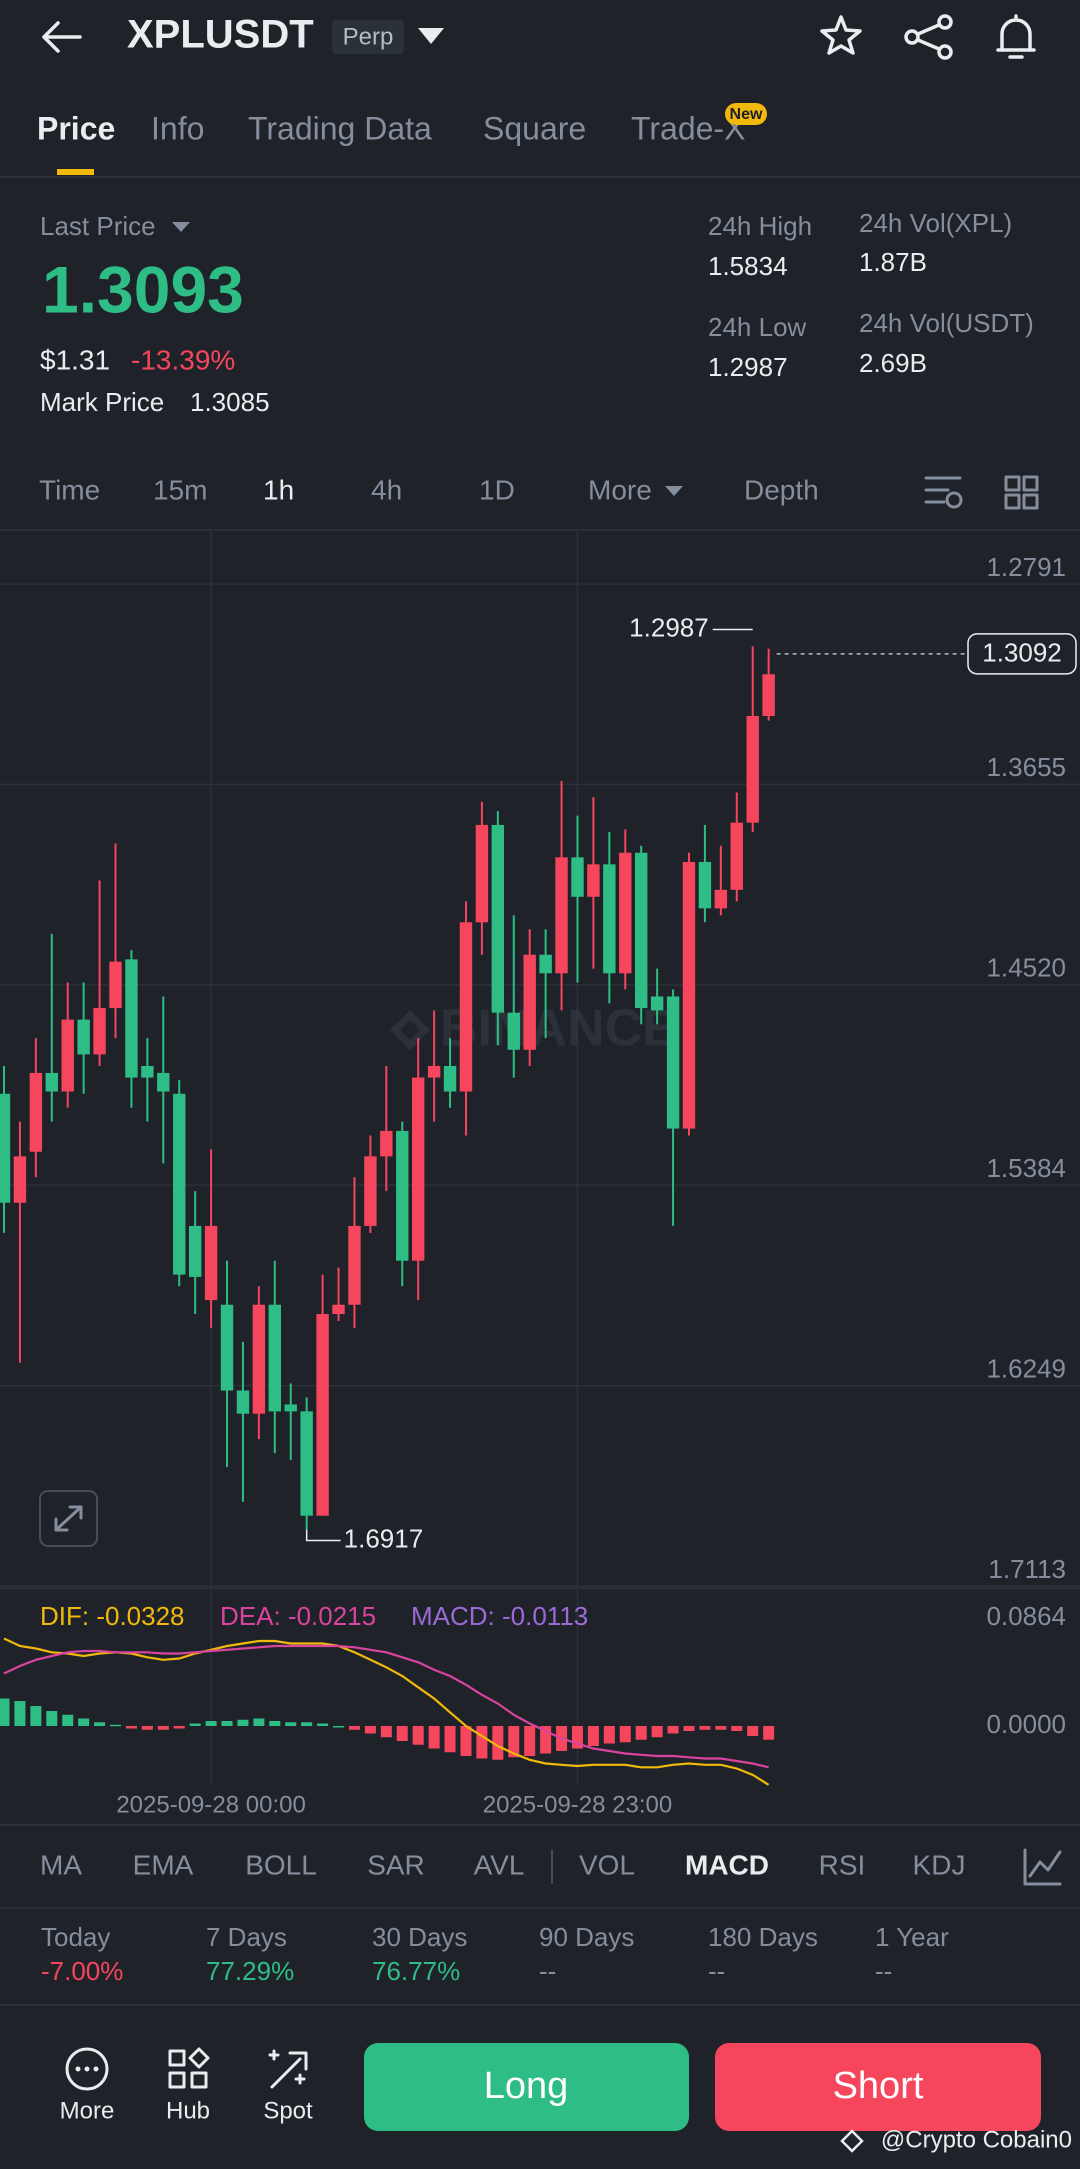 The image size is (1080, 2169). Describe the element at coordinates (298, 1616) in the screenshot. I see `legend-entry: DEA: -0.0215` at that location.